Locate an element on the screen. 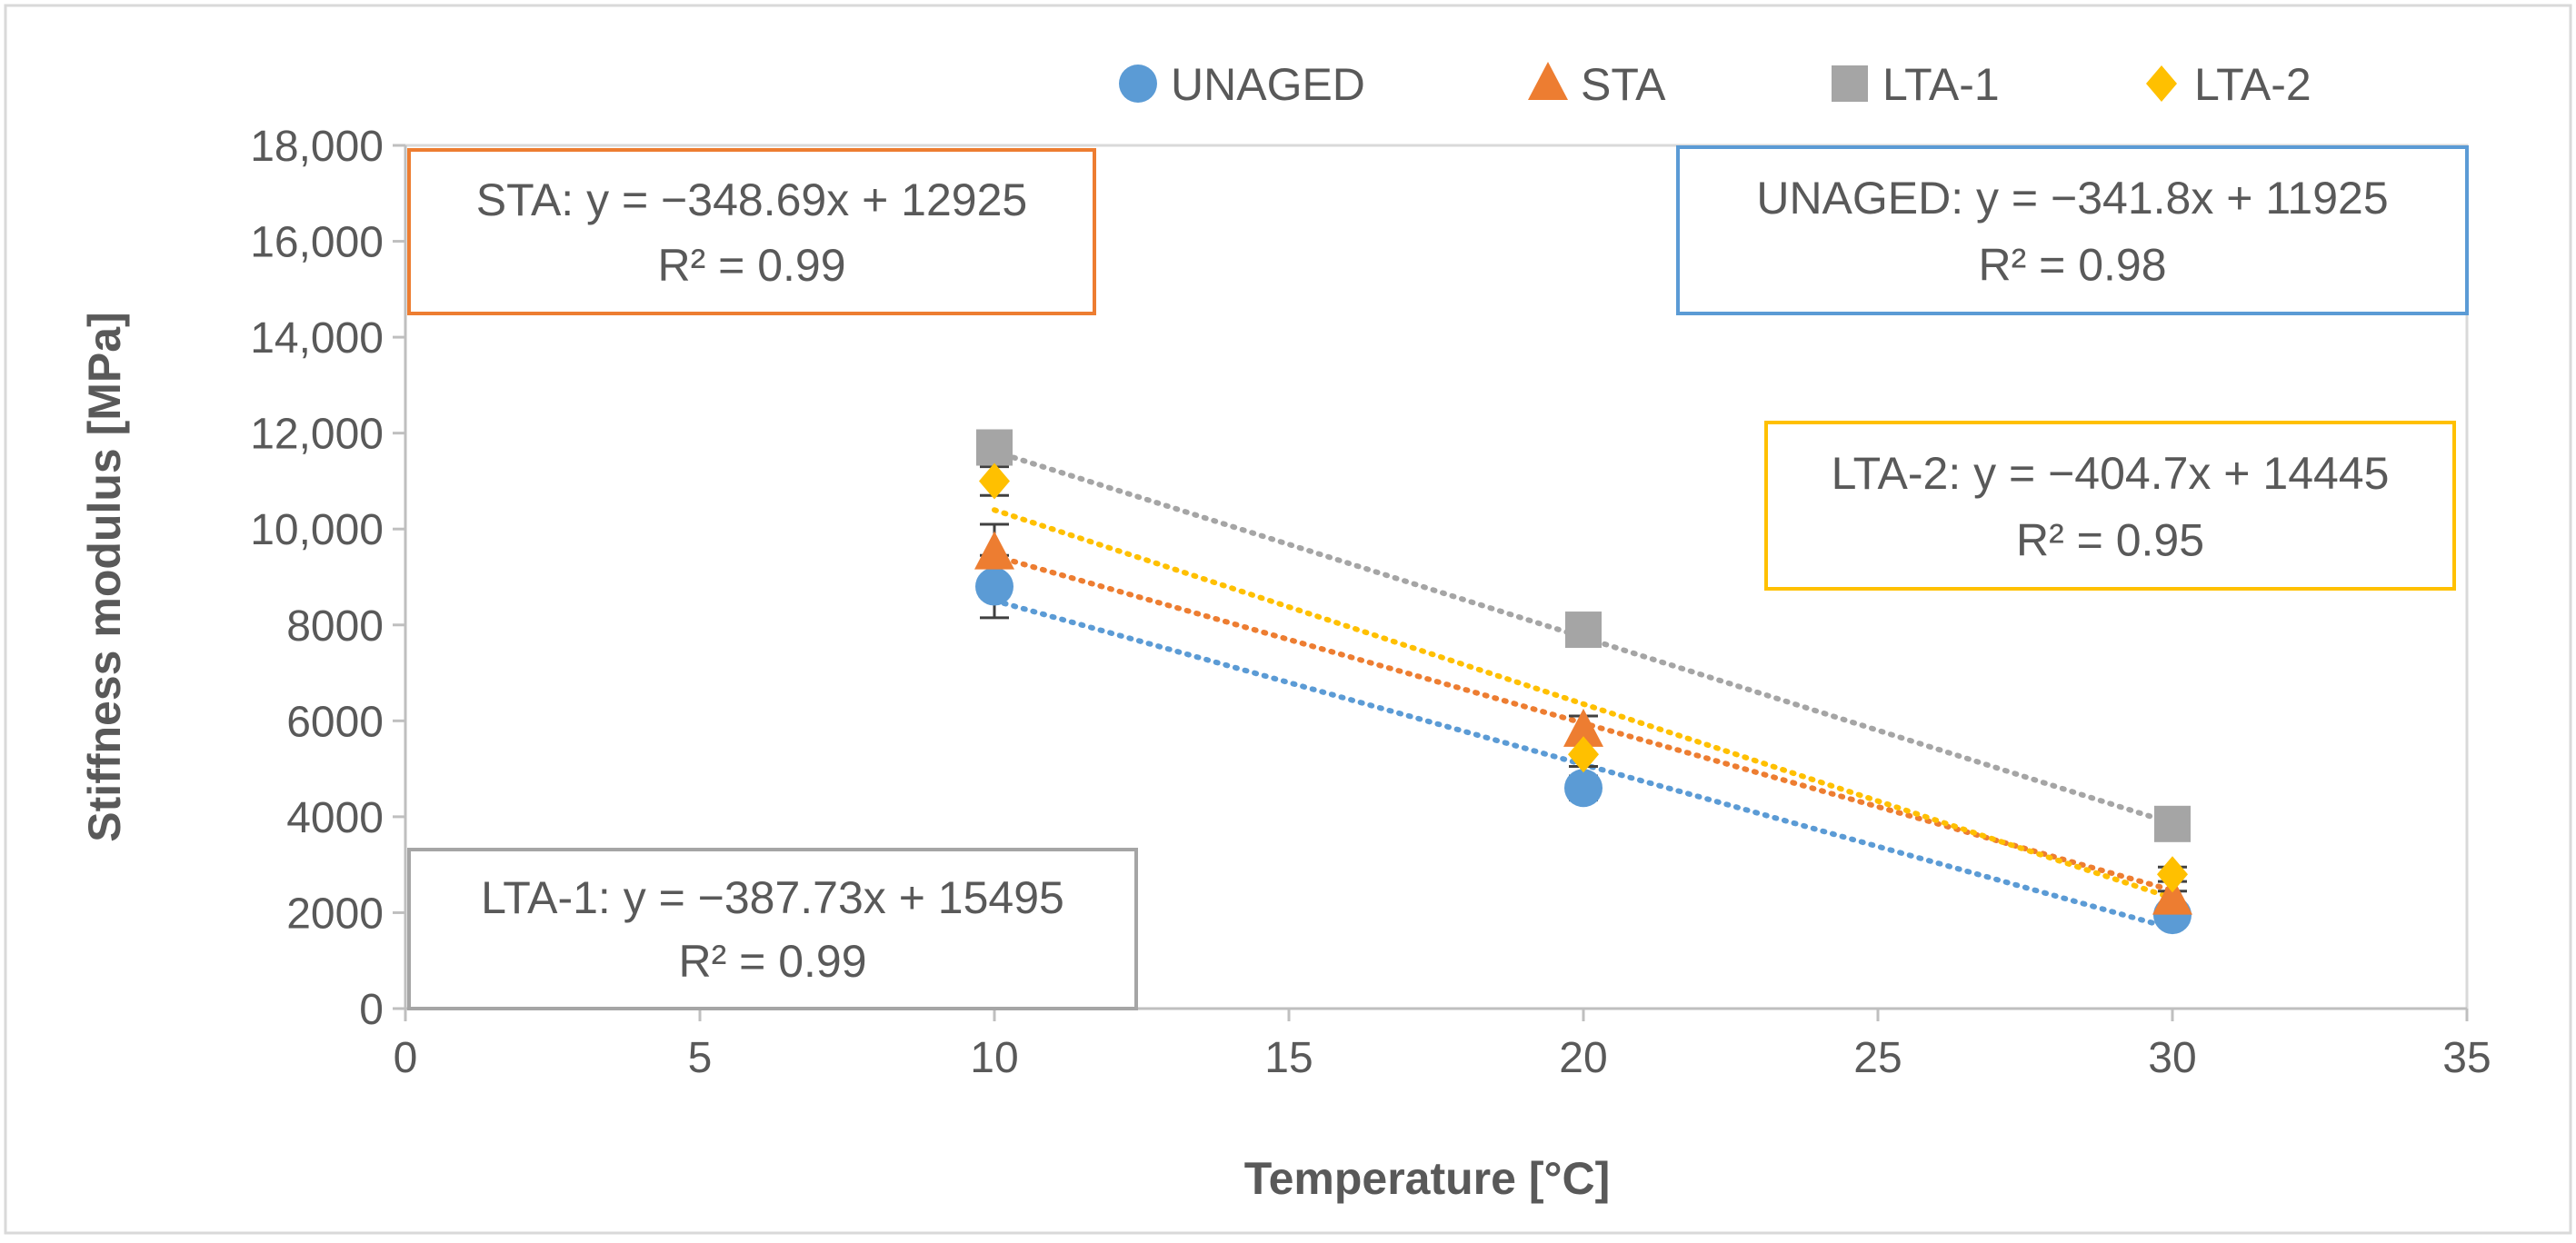  equation-text: STA: y = −348.69x + 12925 is located at coordinates (751, 199).